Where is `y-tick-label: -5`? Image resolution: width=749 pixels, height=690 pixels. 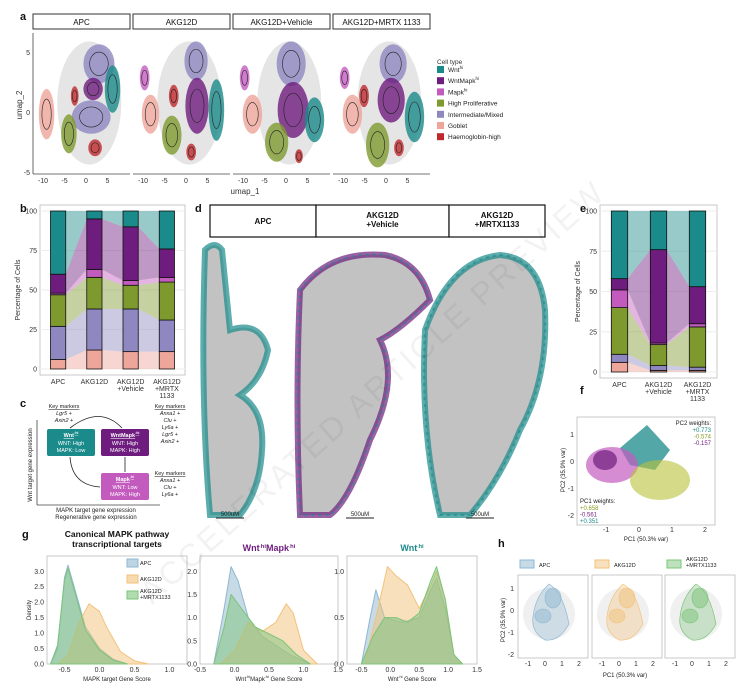
y-tick-label: -5 is located at coordinates (27, 173).